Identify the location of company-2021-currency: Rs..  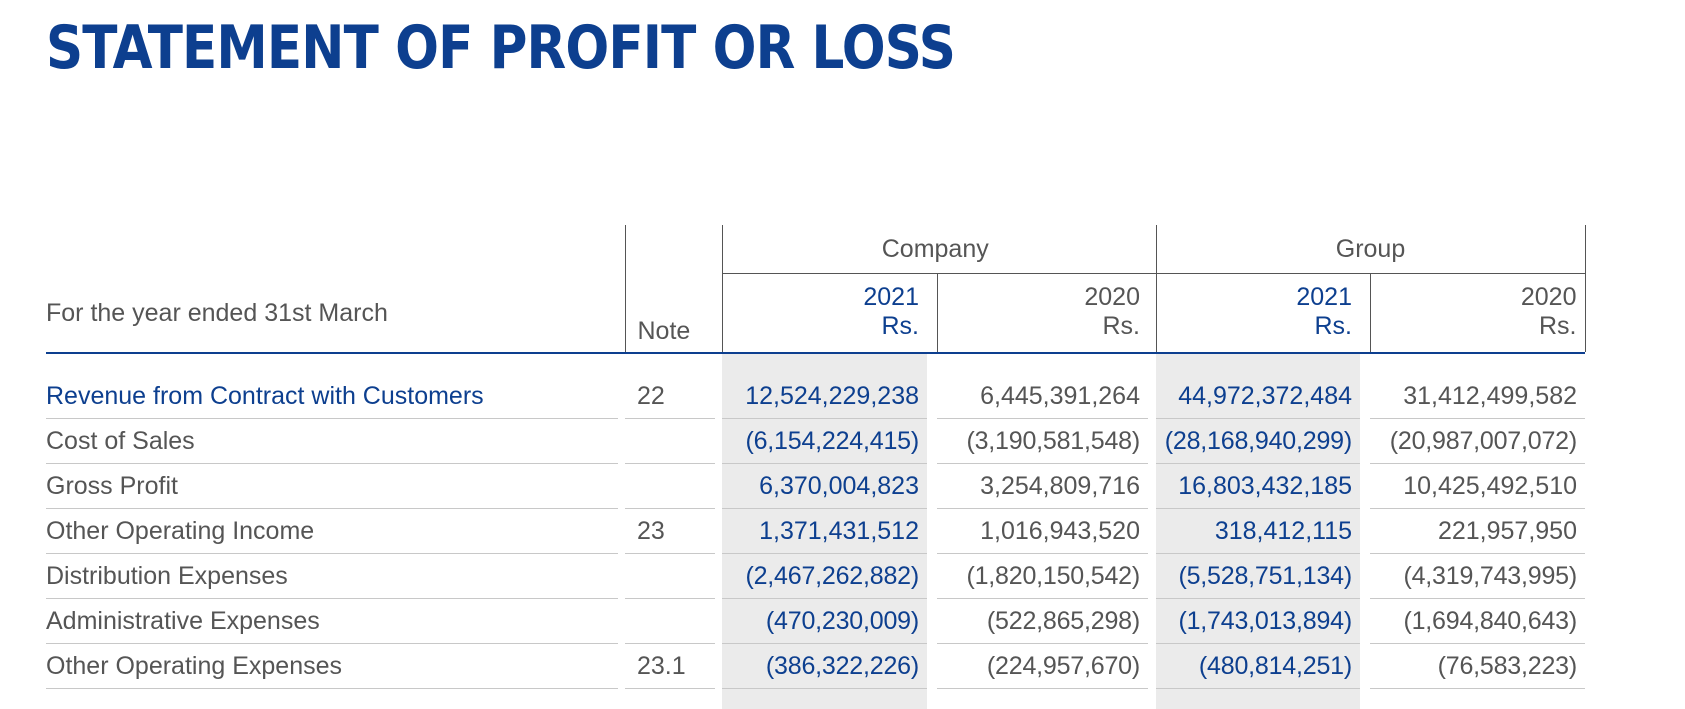
(824, 332).